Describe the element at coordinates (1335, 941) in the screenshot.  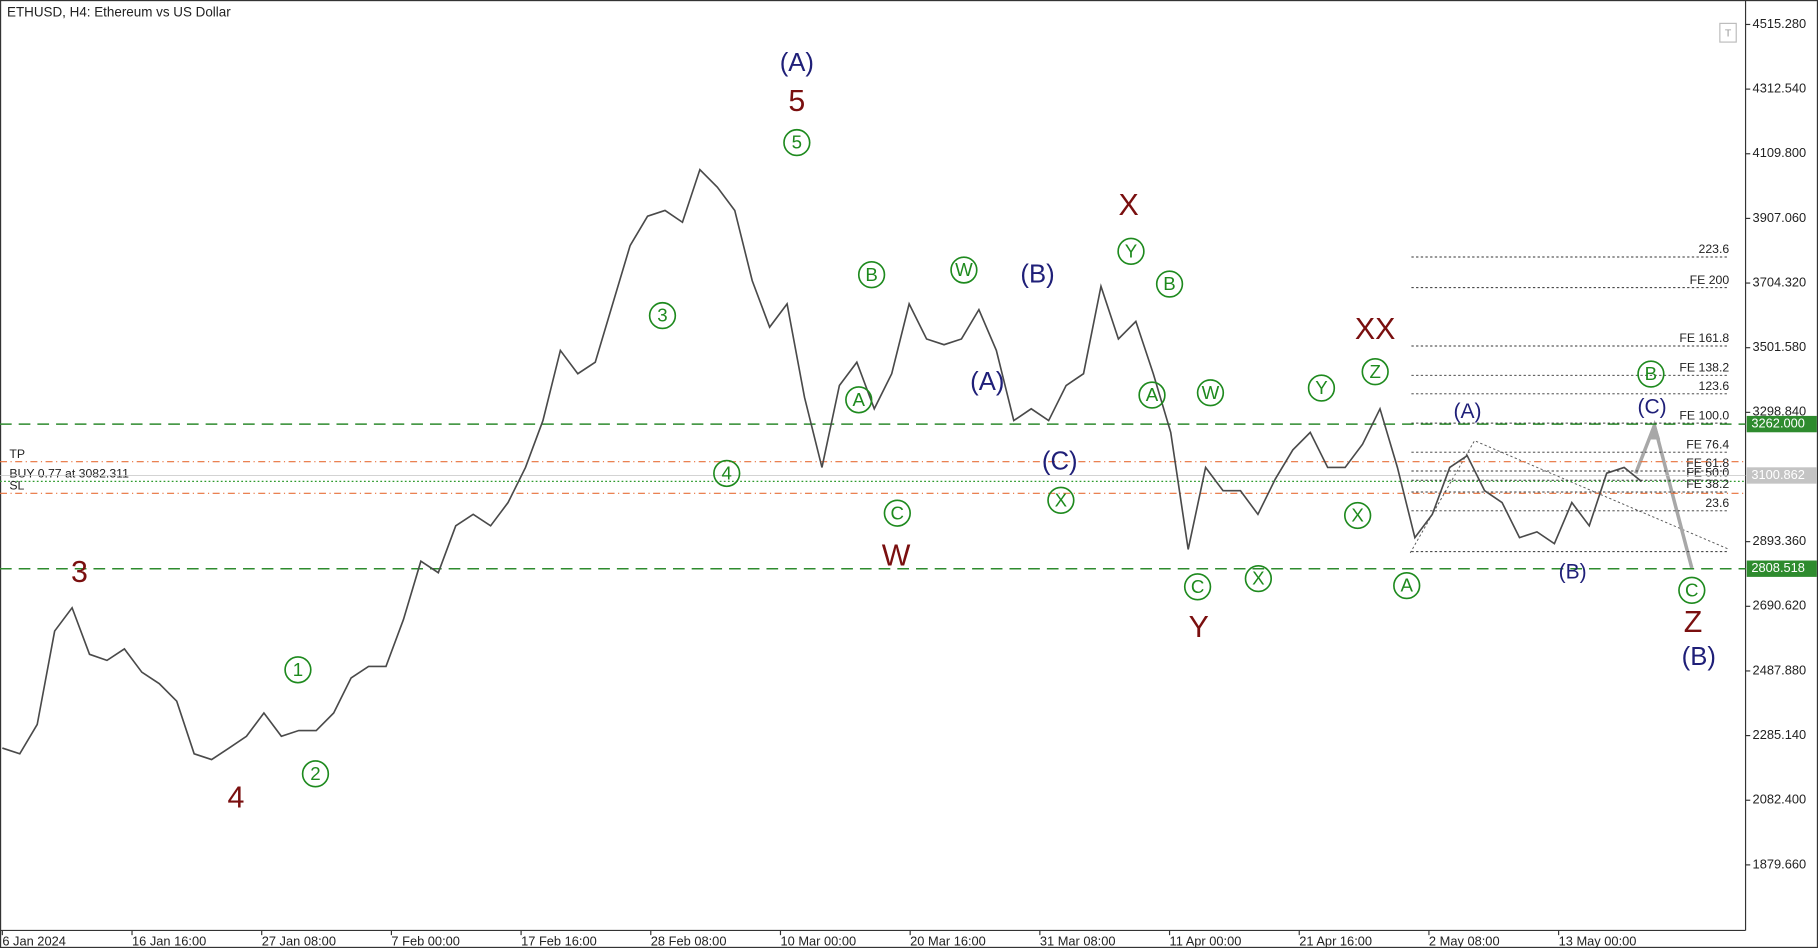
I see `x-tick-label: 21 Apr 16:00` at that location.